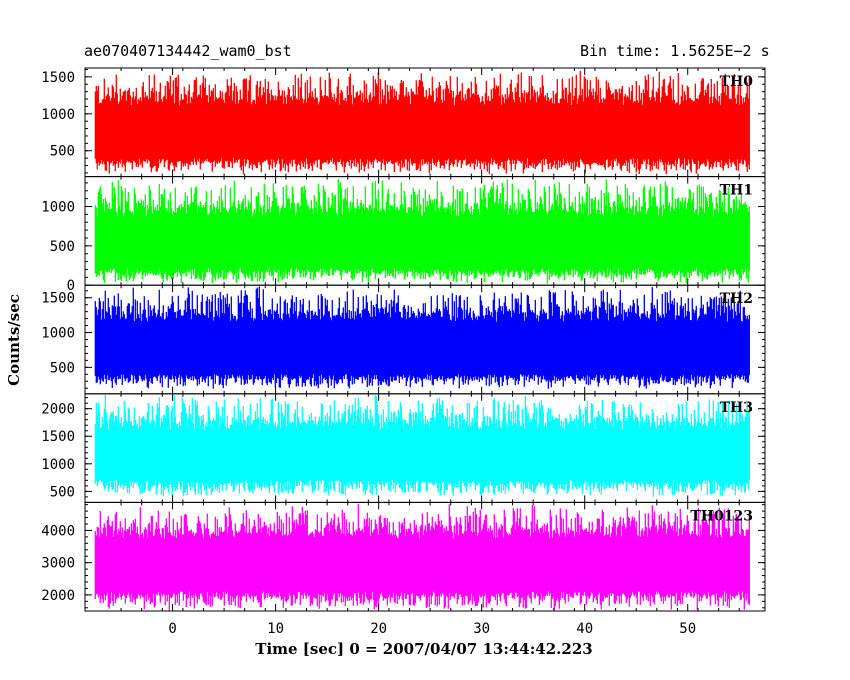 The height and width of the screenshot is (680, 850). Describe the element at coordinates (422, 122) in the screenshot. I see `series-th0` at that location.